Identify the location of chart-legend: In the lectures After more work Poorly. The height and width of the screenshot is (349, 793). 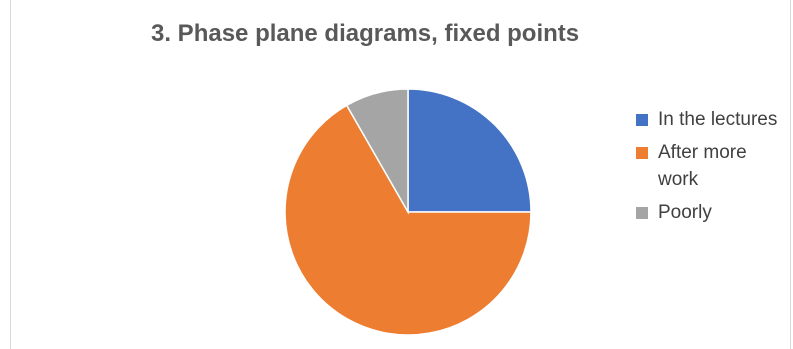
(711, 169).